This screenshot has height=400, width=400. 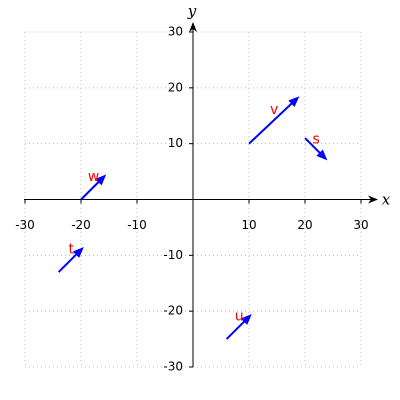 What do you see at coordinates (175, 143) in the screenshot?
I see `y-tick-label: 10` at bounding box center [175, 143].